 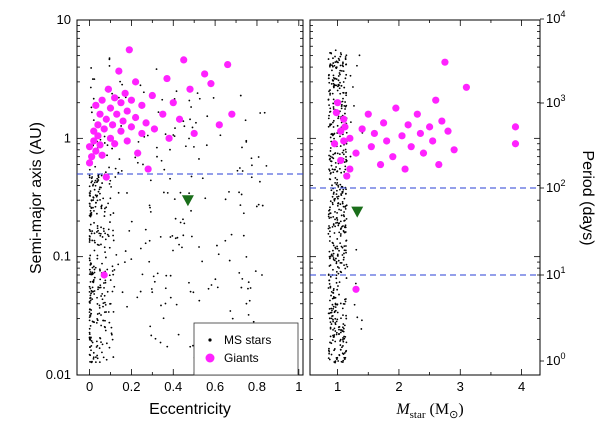 I want to click on y2-tick-base: 10, so click(x=553, y=274).